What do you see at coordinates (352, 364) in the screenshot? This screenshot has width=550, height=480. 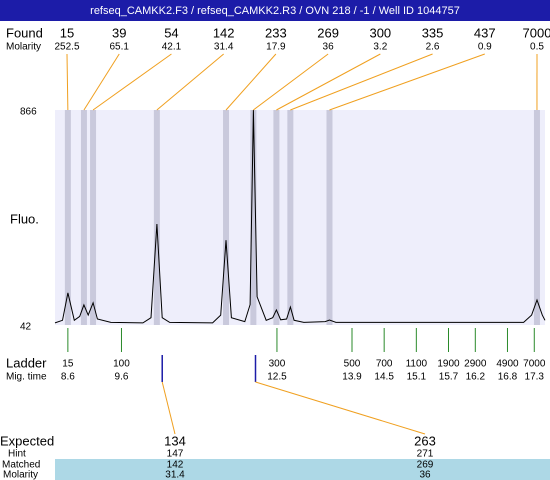 I see `ladder-size: 500` at bounding box center [352, 364].